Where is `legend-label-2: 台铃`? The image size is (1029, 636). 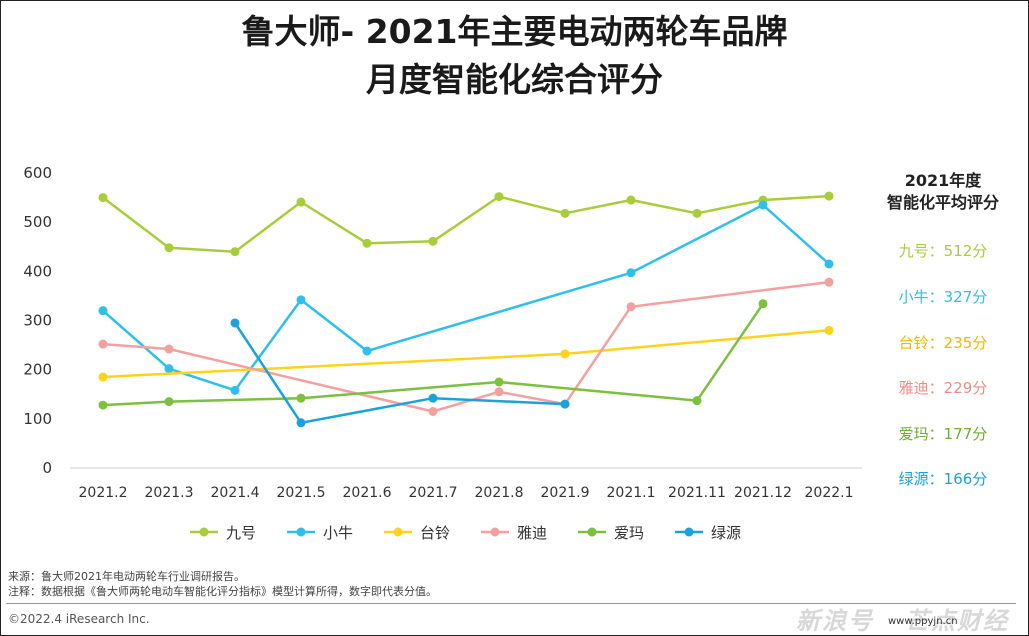 legend-label-2: 台铃 is located at coordinates (435, 533).